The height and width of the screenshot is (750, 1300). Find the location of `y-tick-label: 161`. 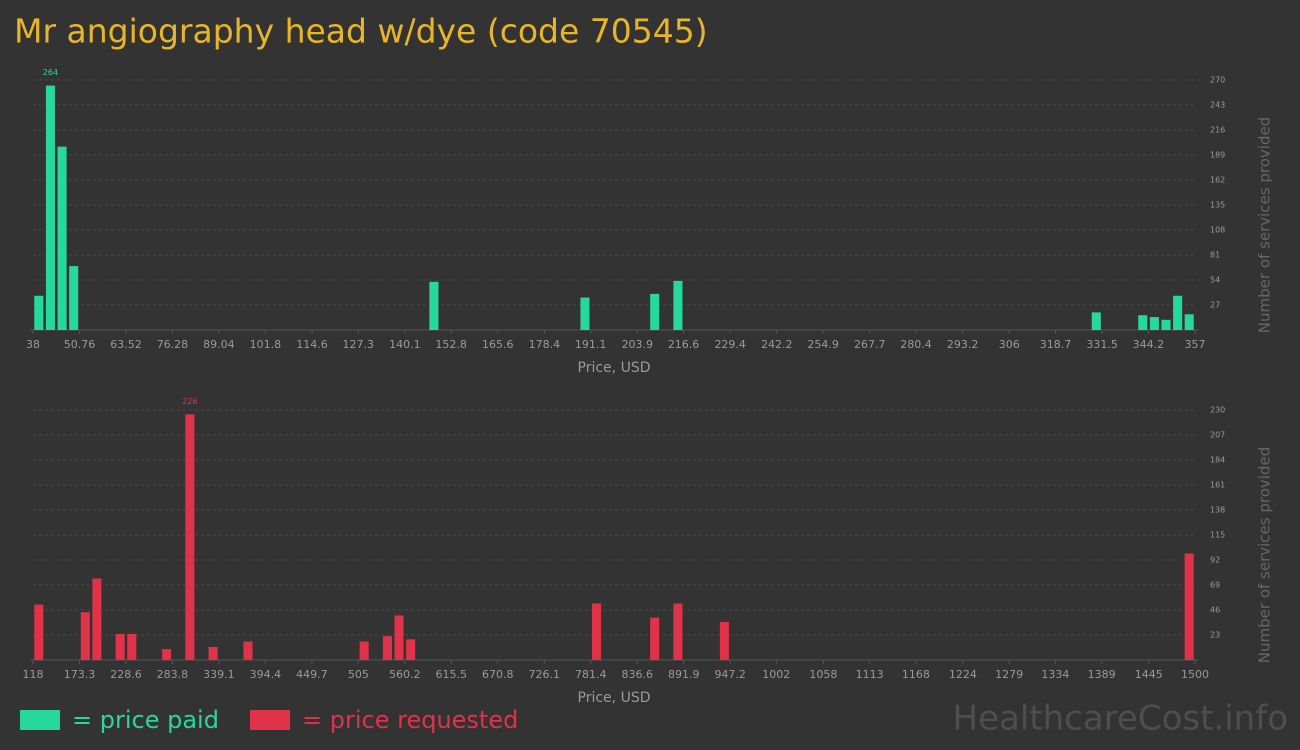

y-tick-label: 161 is located at coordinates (1217, 485).